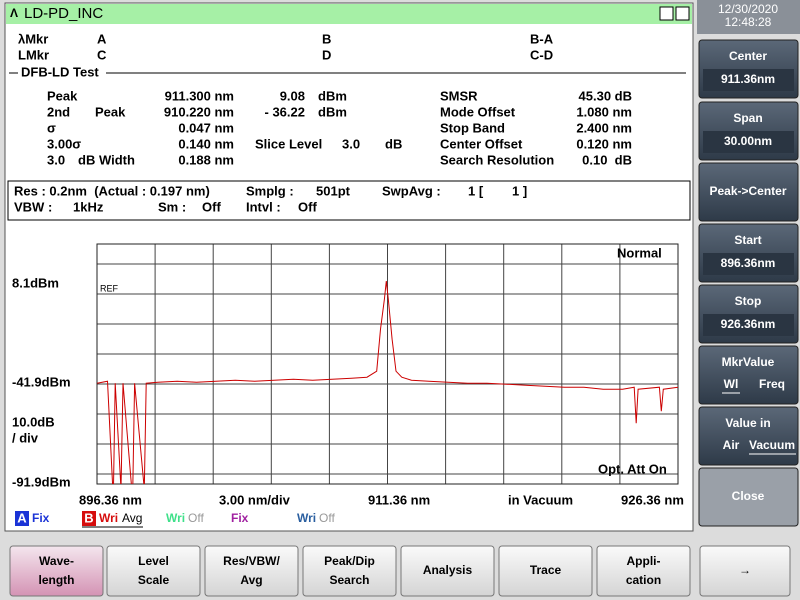  I want to click on trace-b-badge, so click(89, 518).